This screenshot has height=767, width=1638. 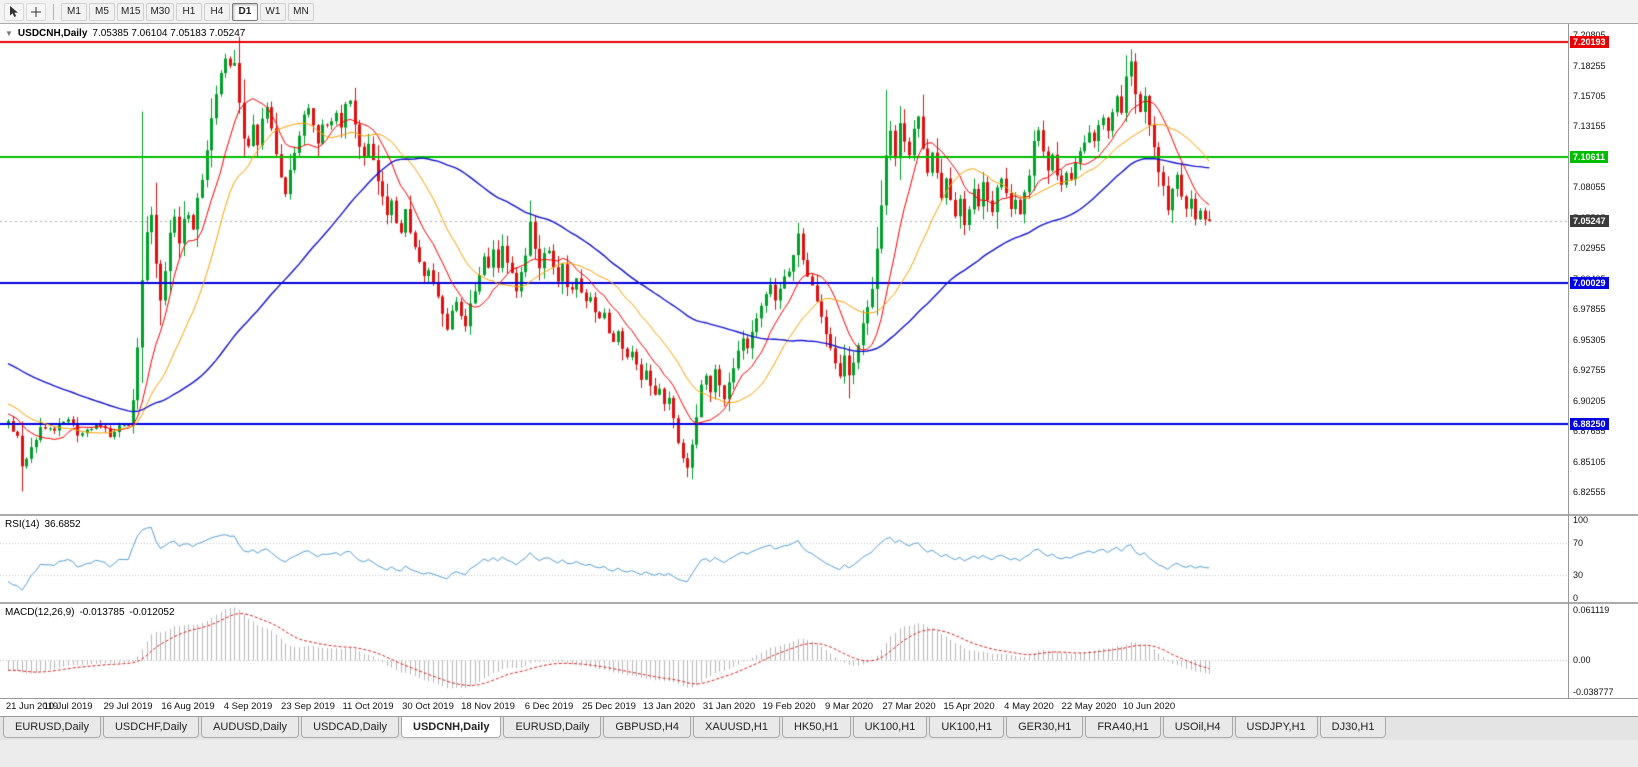 I want to click on toolbar-separator, so click(x=53, y=11).